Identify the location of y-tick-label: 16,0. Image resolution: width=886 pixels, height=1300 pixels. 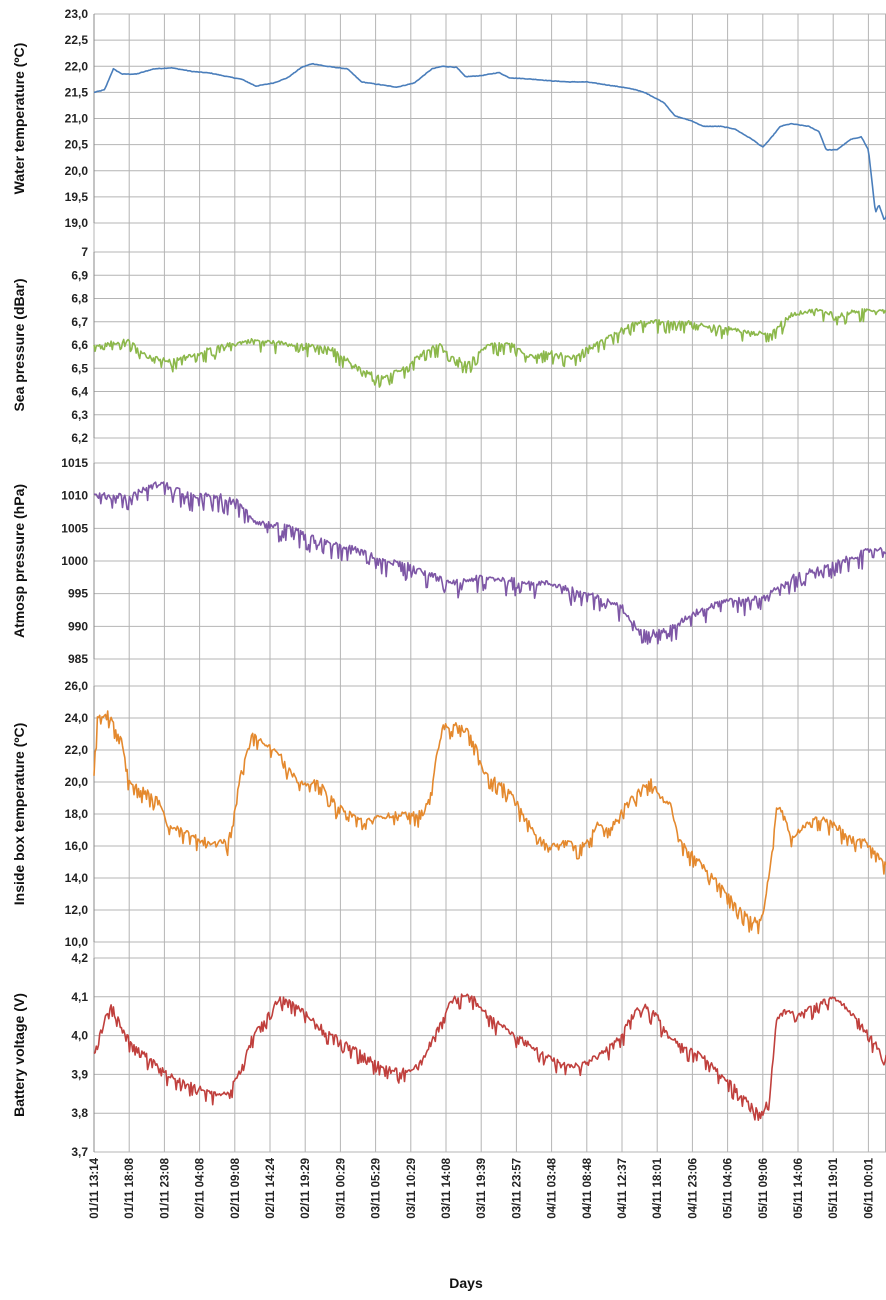
(77, 846).